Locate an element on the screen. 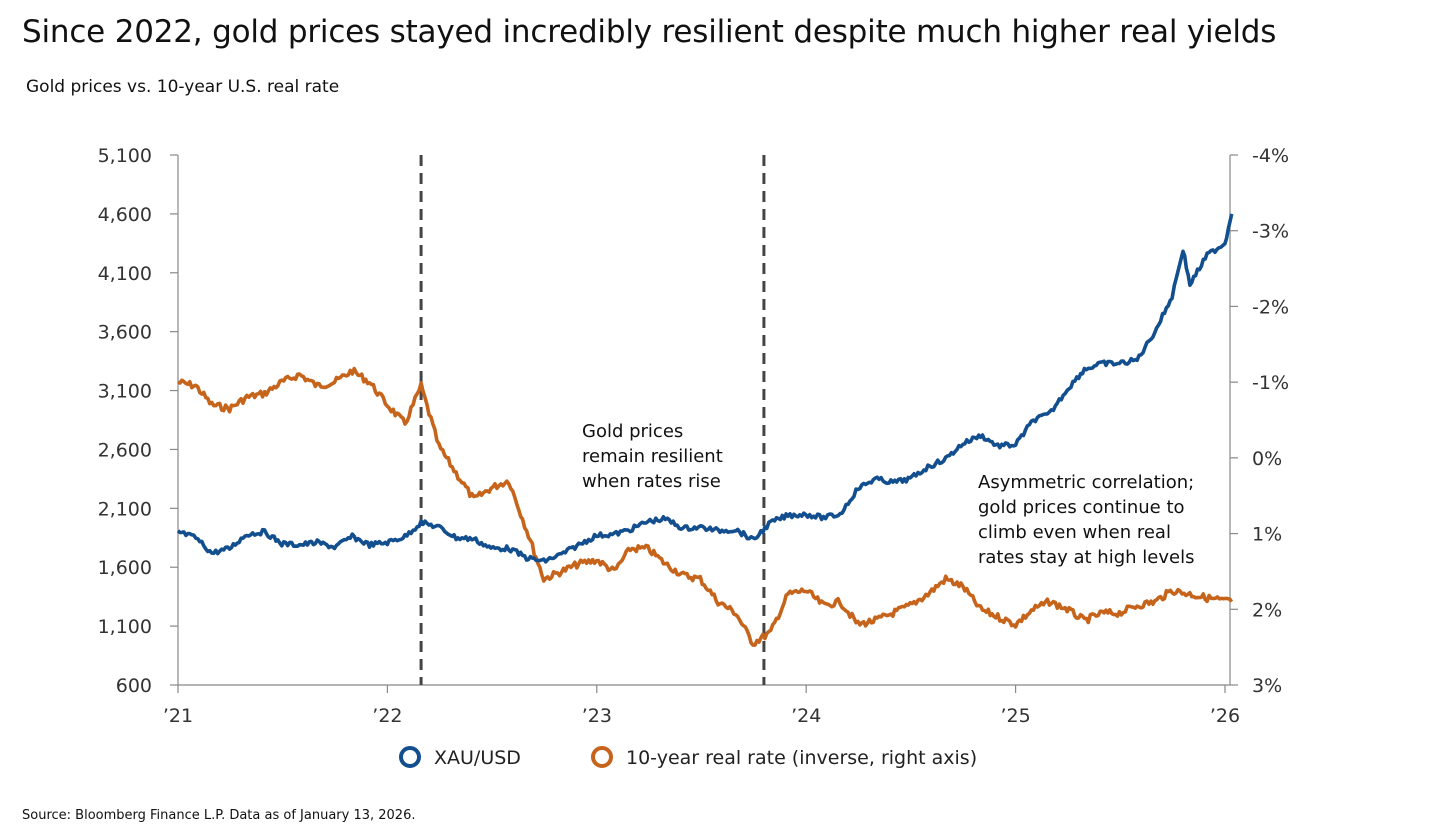  annotation-line: when rates rise is located at coordinates (651, 481).